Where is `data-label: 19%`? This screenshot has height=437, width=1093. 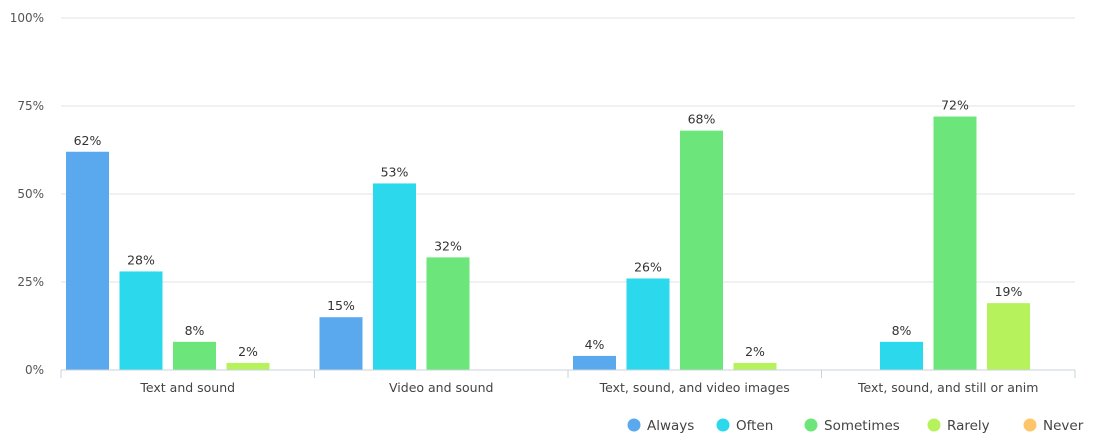 data-label: 19% is located at coordinates (1009, 291).